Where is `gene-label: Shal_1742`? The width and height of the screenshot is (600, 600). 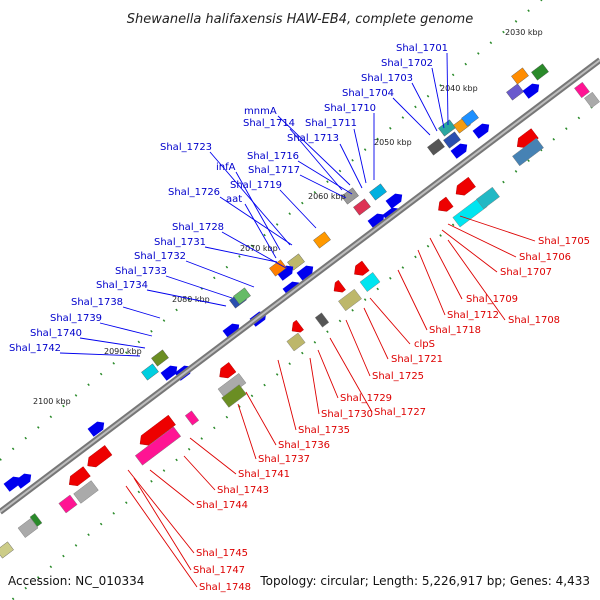
gene-label: Shal_1742 is located at coordinates (35, 348).